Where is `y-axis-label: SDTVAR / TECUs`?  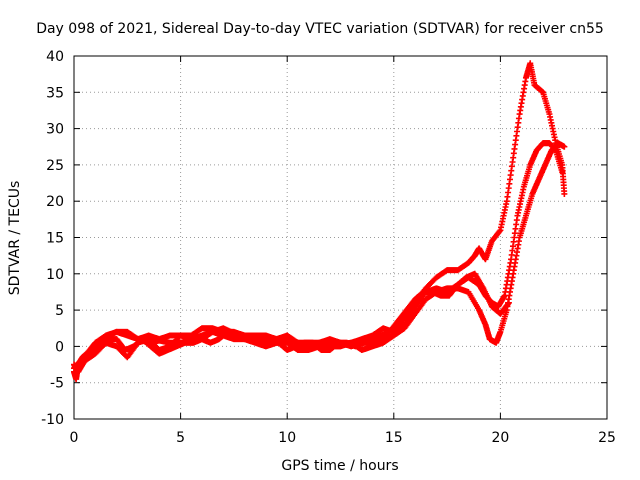
y-axis-label: SDTVAR / TECUs is located at coordinates (15, 238).